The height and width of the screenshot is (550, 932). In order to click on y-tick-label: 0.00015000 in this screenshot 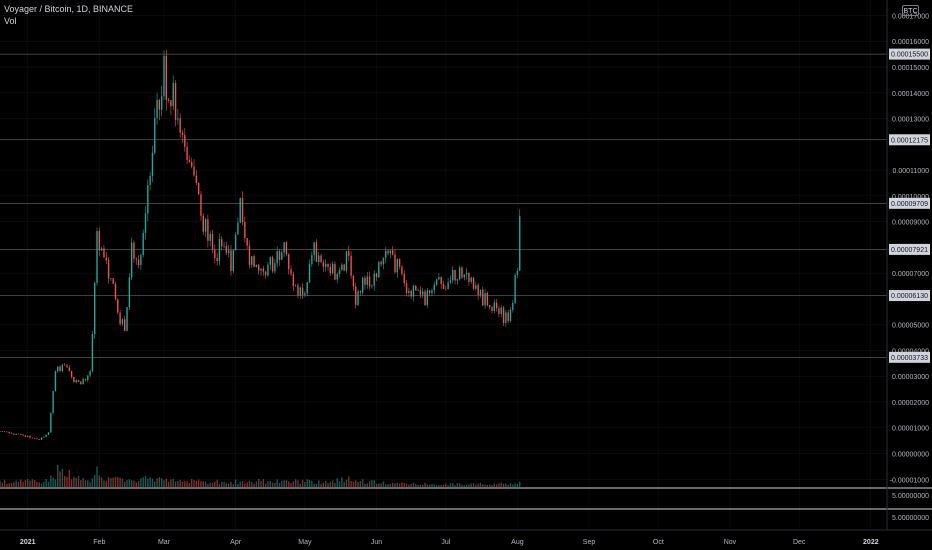, I will do `click(910, 68)`.